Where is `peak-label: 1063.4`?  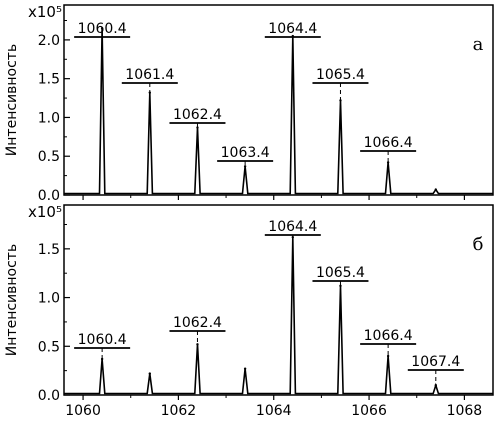 peak-label: 1063.4 is located at coordinates (245, 153).